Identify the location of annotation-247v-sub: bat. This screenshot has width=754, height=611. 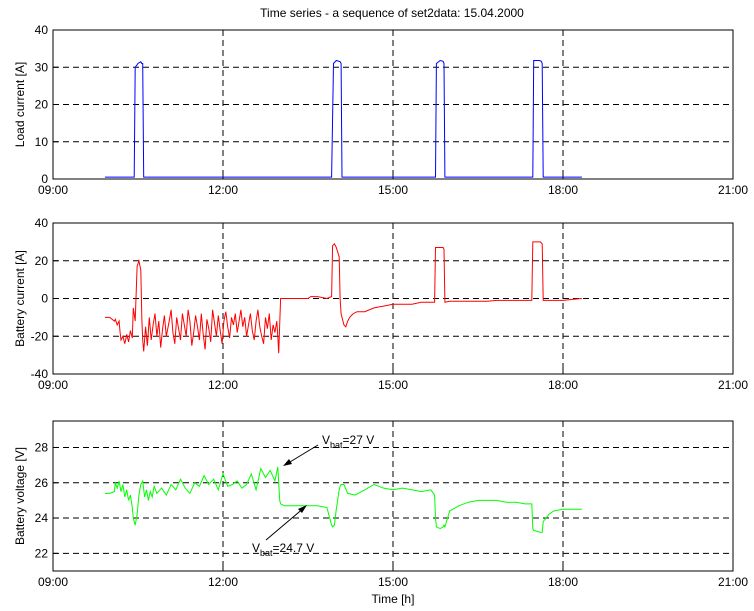
(266, 553).